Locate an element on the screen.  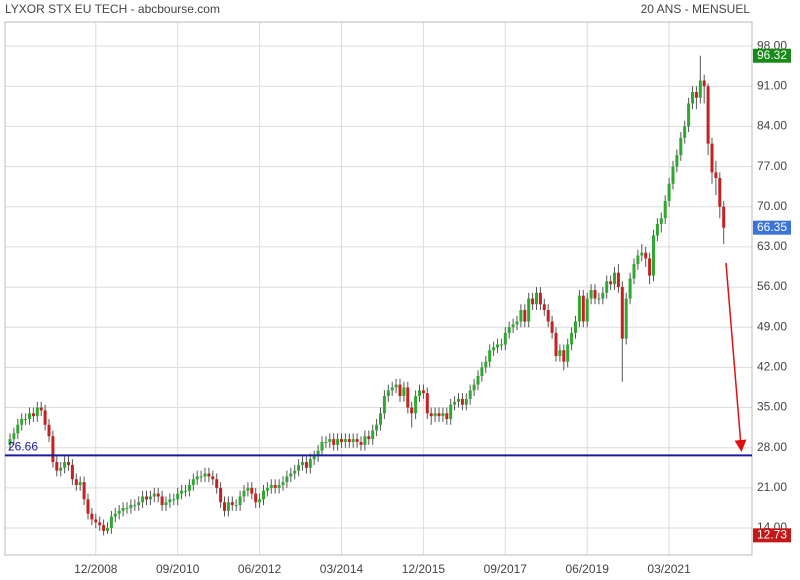
x-tick-label: 03/2021 is located at coordinates (669, 569).